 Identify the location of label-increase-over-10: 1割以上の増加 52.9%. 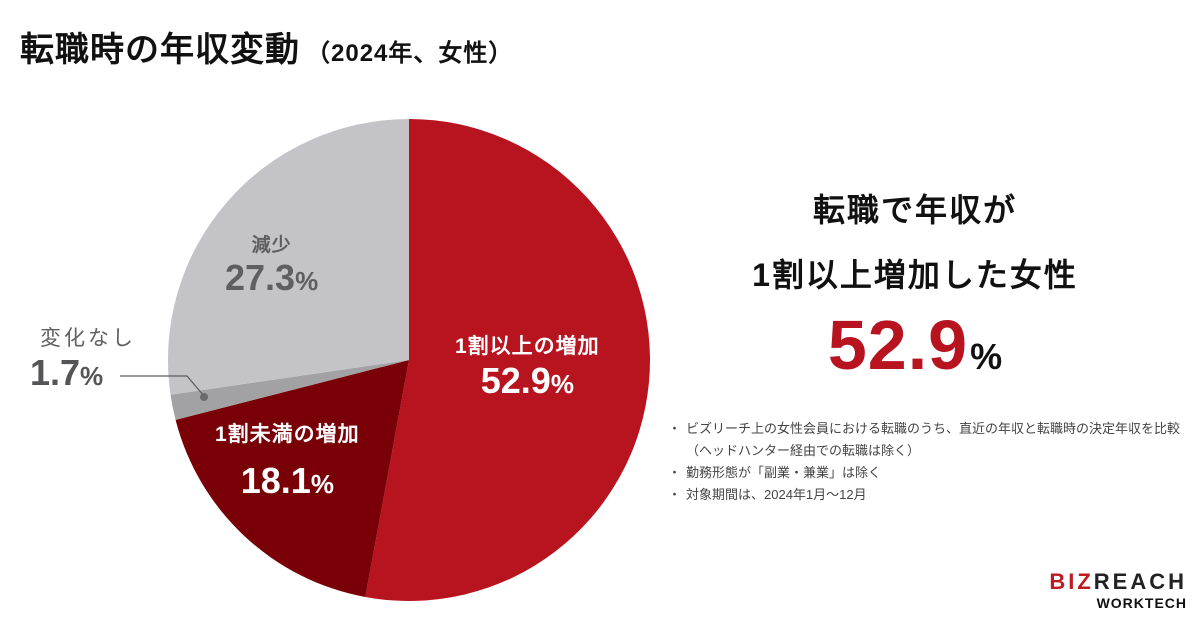
(527, 368).